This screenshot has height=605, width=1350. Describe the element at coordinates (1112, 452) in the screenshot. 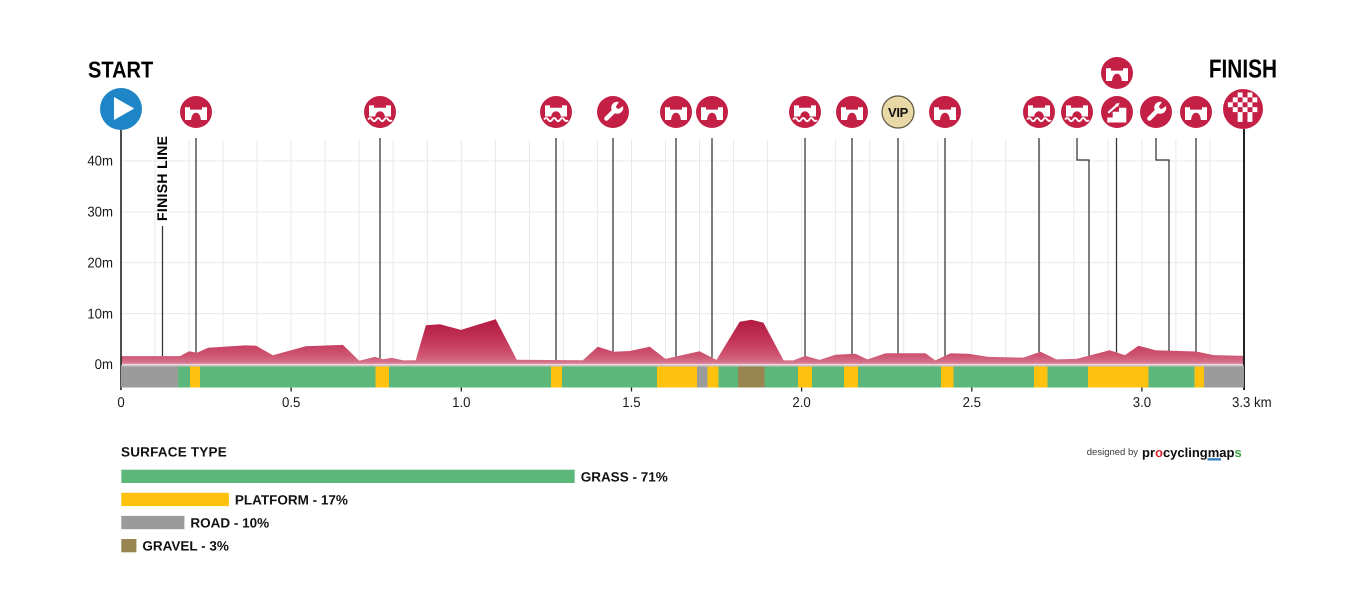

I see `svg-text: designed by` at that location.